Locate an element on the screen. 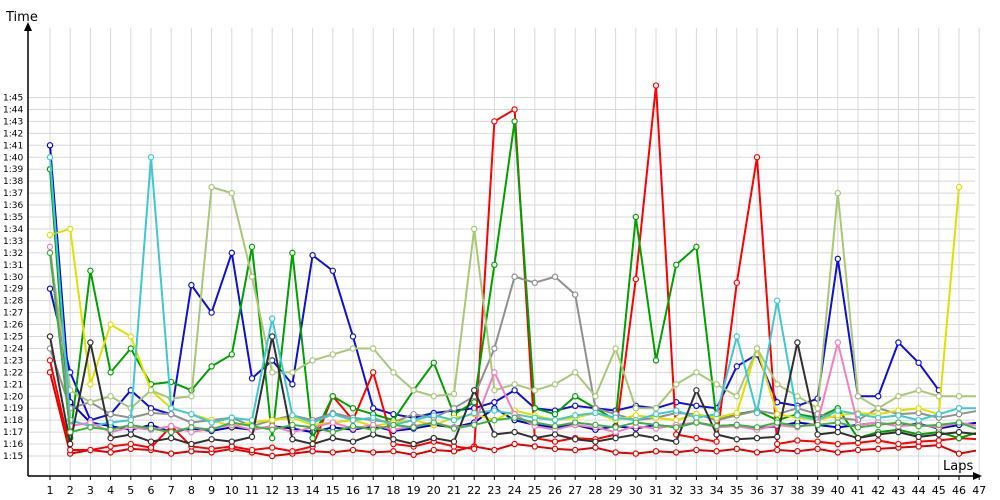 This screenshot has width=1000, height=500. y-tick-label: 1:40 is located at coordinates (13, 158).